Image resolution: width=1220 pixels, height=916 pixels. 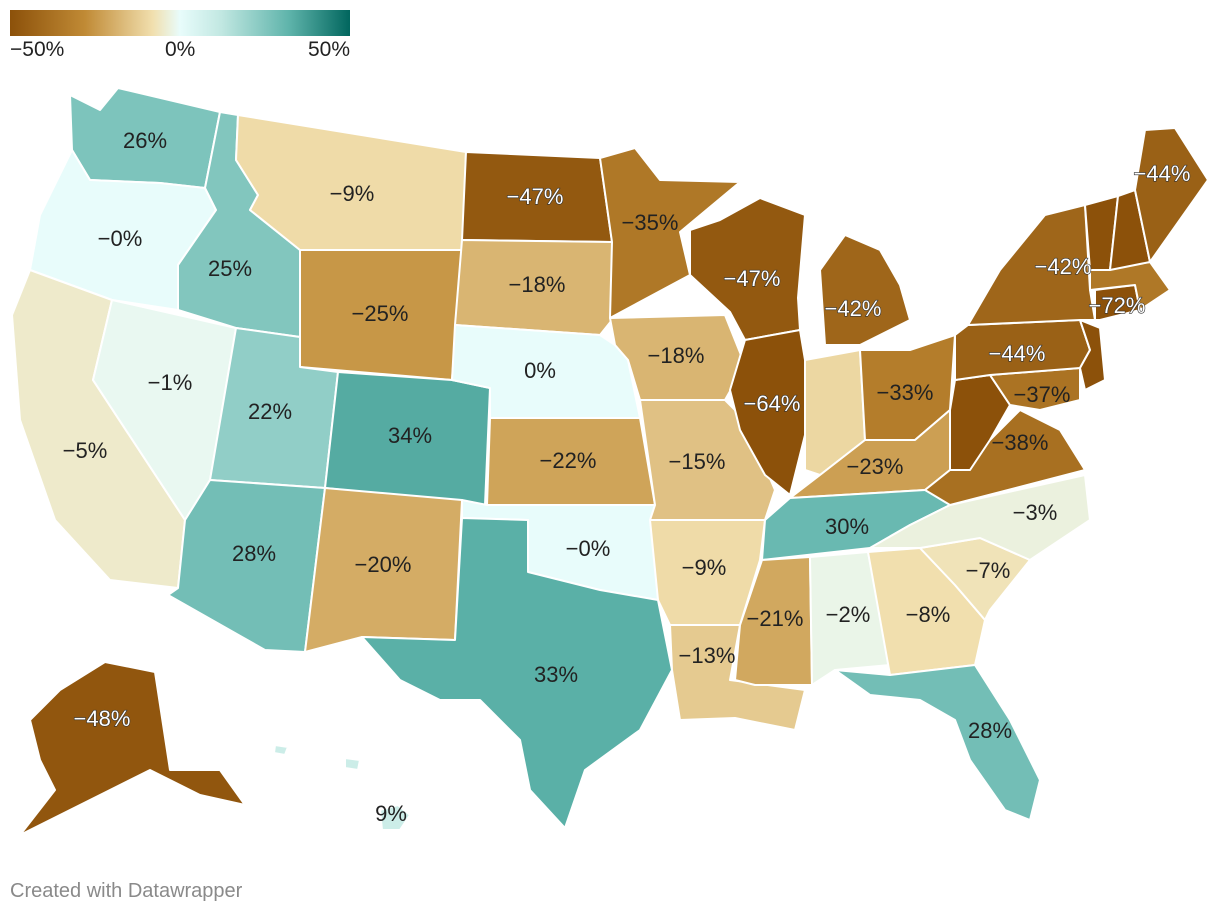 What do you see at coordinates (775, 618) in the screenshot?
I see `state-label-ms: −21%` at bounding box center [775, 618].